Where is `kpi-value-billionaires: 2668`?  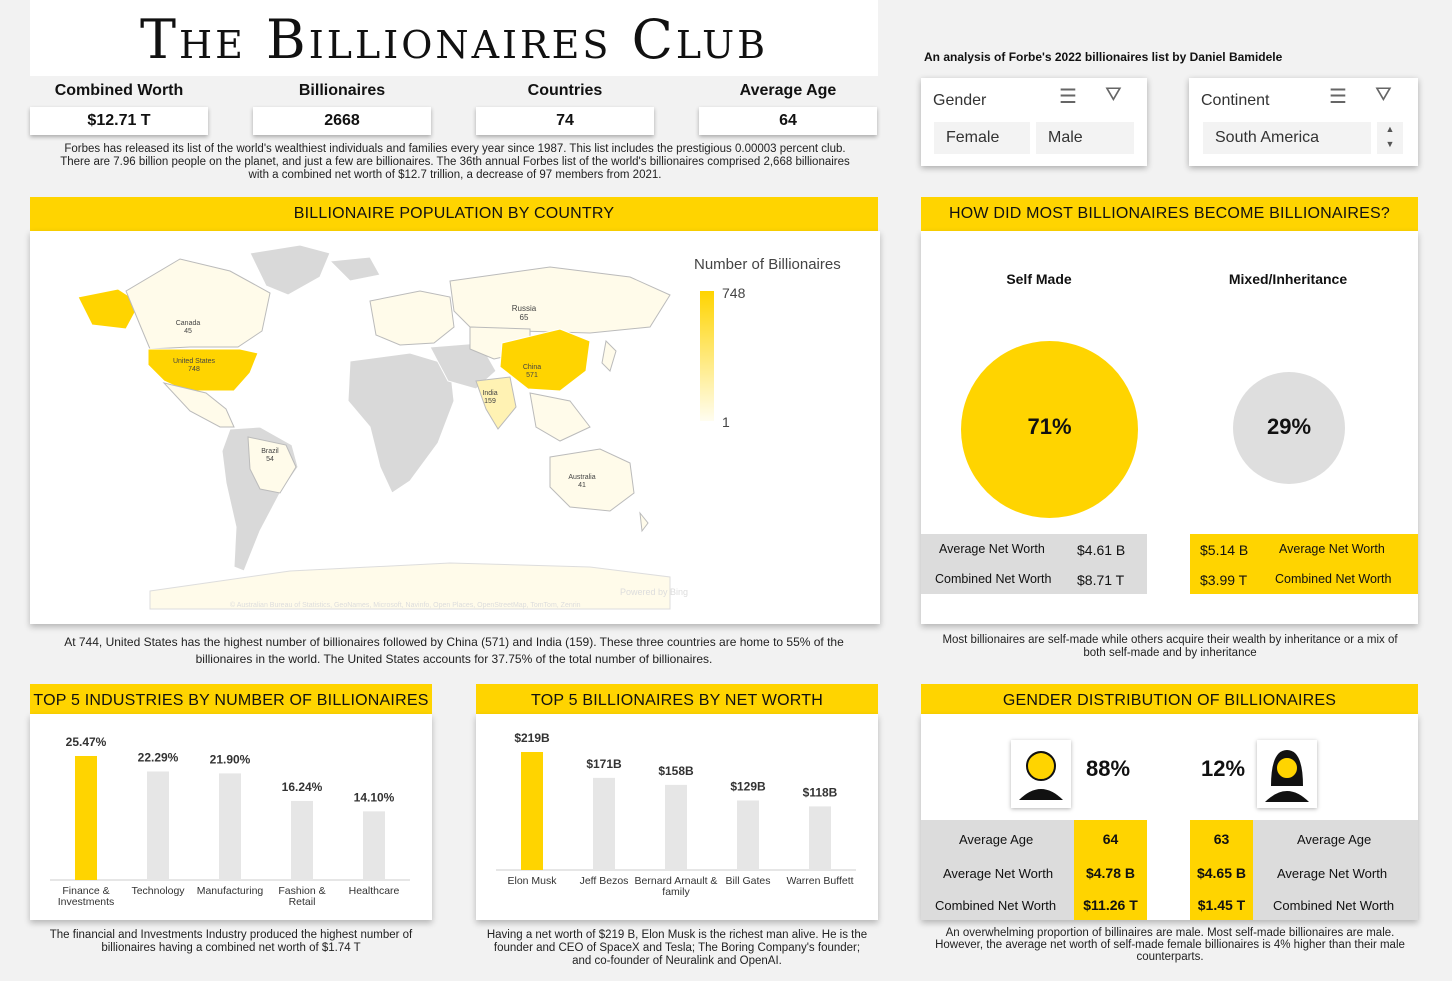 kpi-value-billionaires: 2668 is located at coordinates (342, 121).